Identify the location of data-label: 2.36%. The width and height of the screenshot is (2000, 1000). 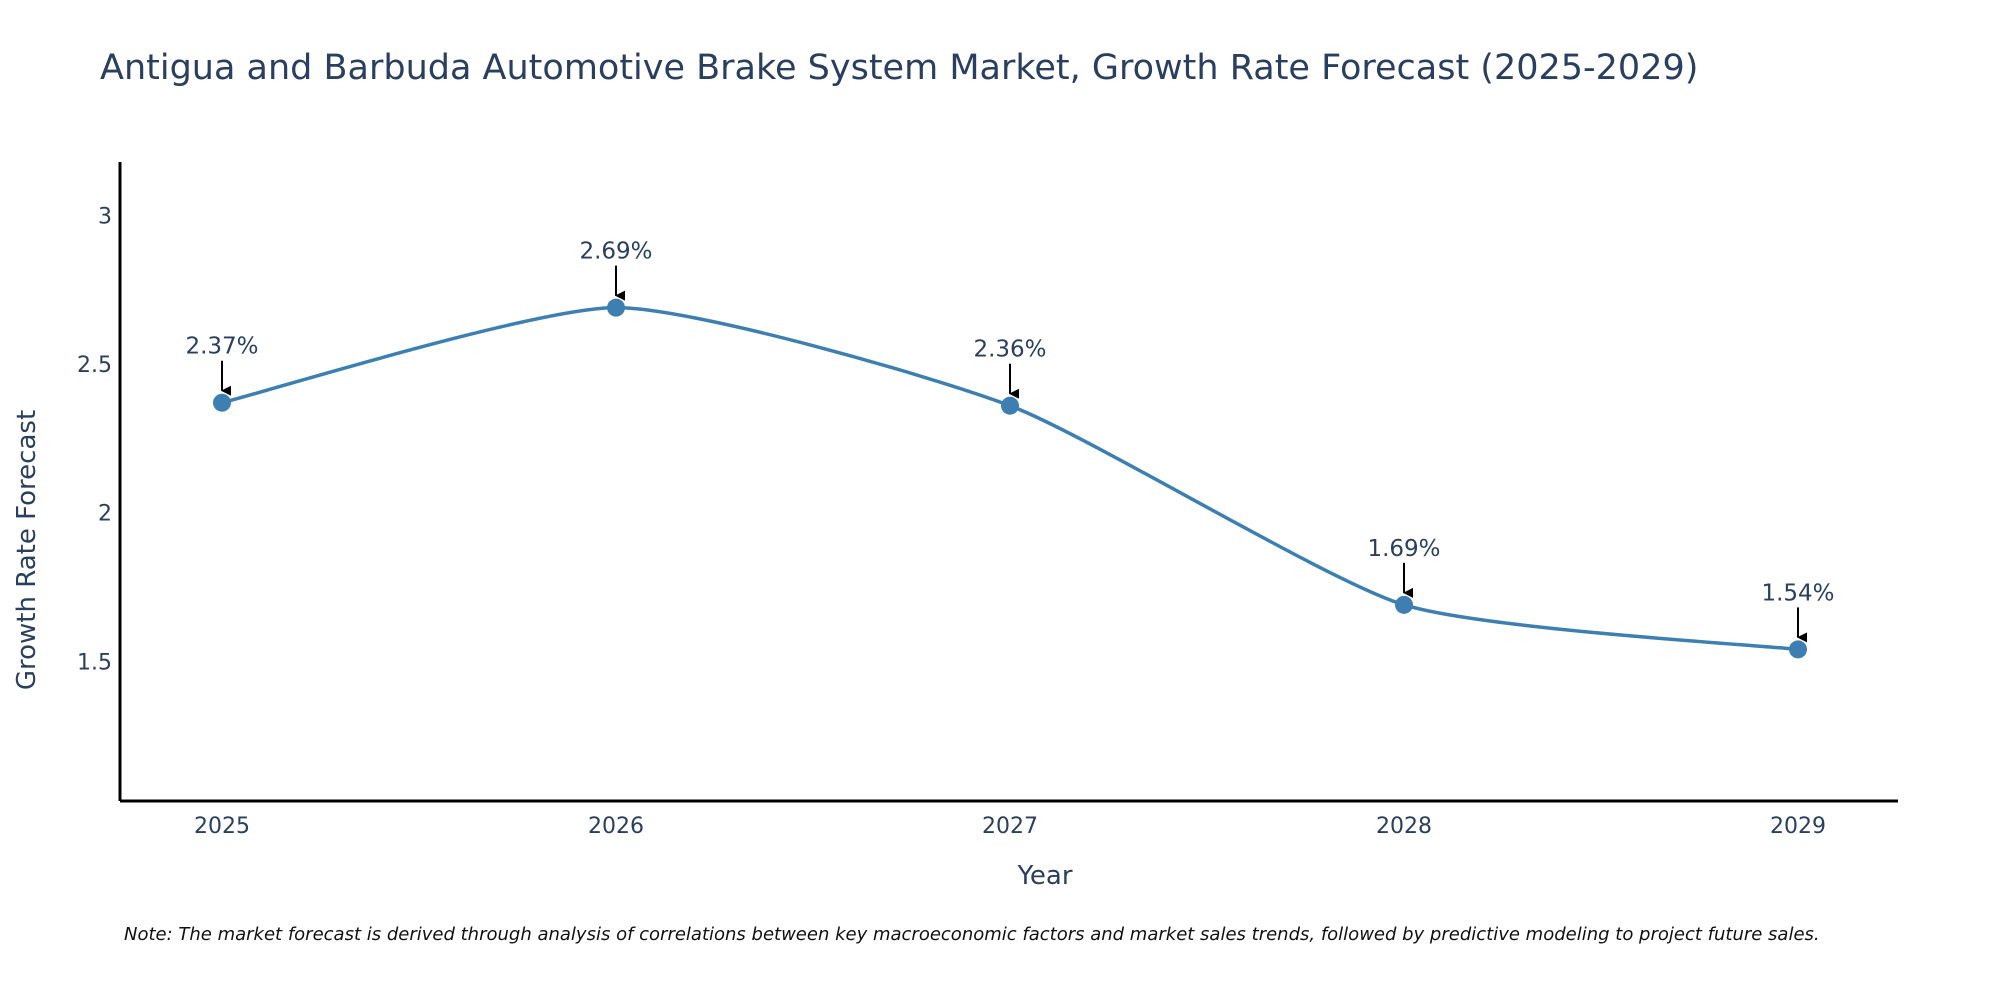
(1009, 350).